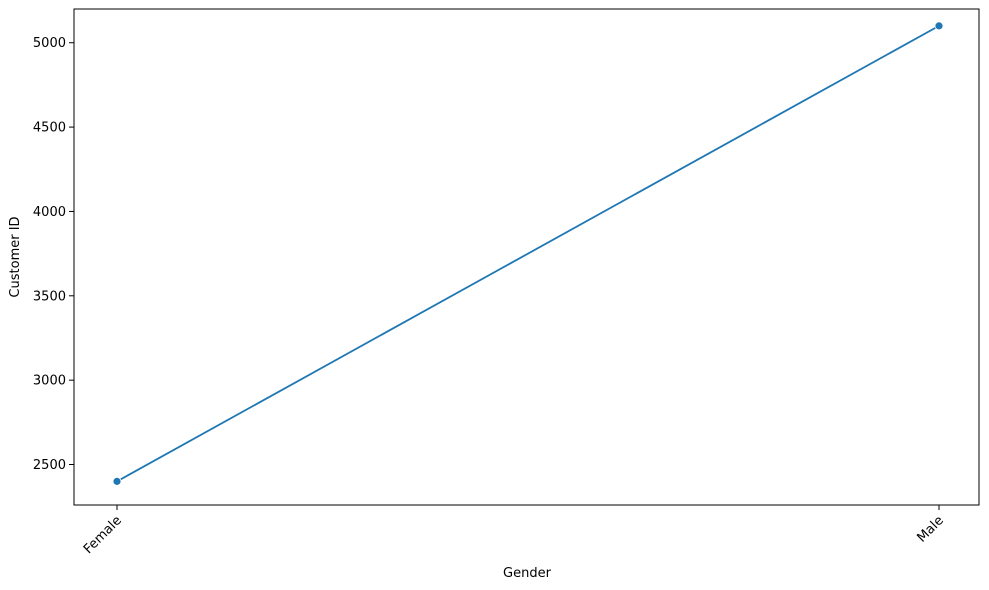 The width and height of the screenshot is (989, 590). I want to click on y-tick-label: 3500, so click(49, 296).